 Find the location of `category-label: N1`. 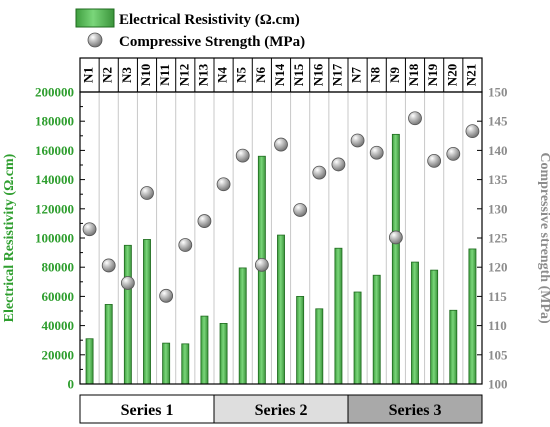

category-label: N1 is located at coordinates (88, 75).